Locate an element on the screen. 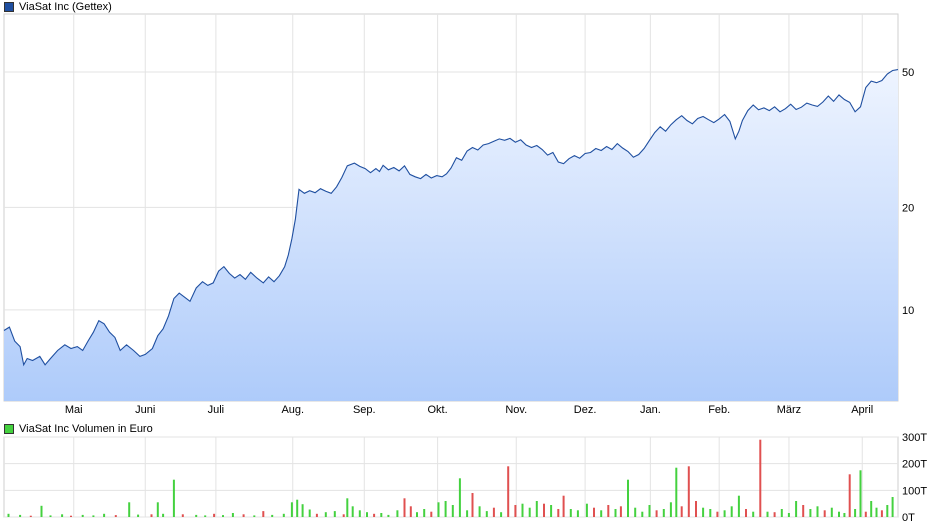  volume-y-tick-label: 0T is located at coordinates (908, 518).